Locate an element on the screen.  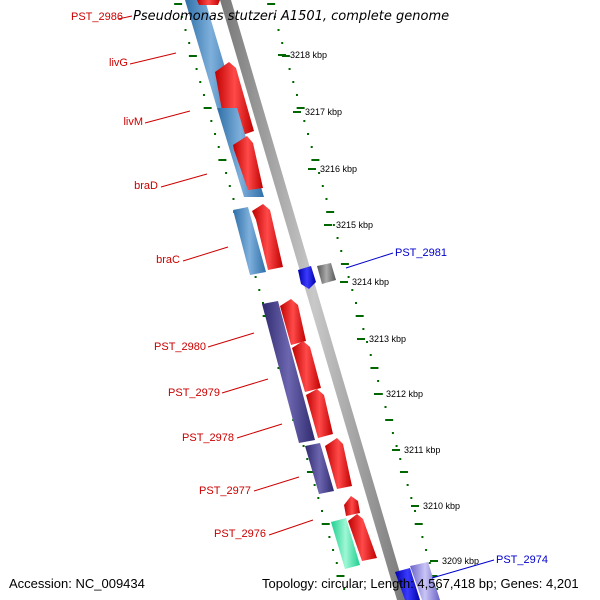
gene-block-livM is located at coordinates (240, 152).